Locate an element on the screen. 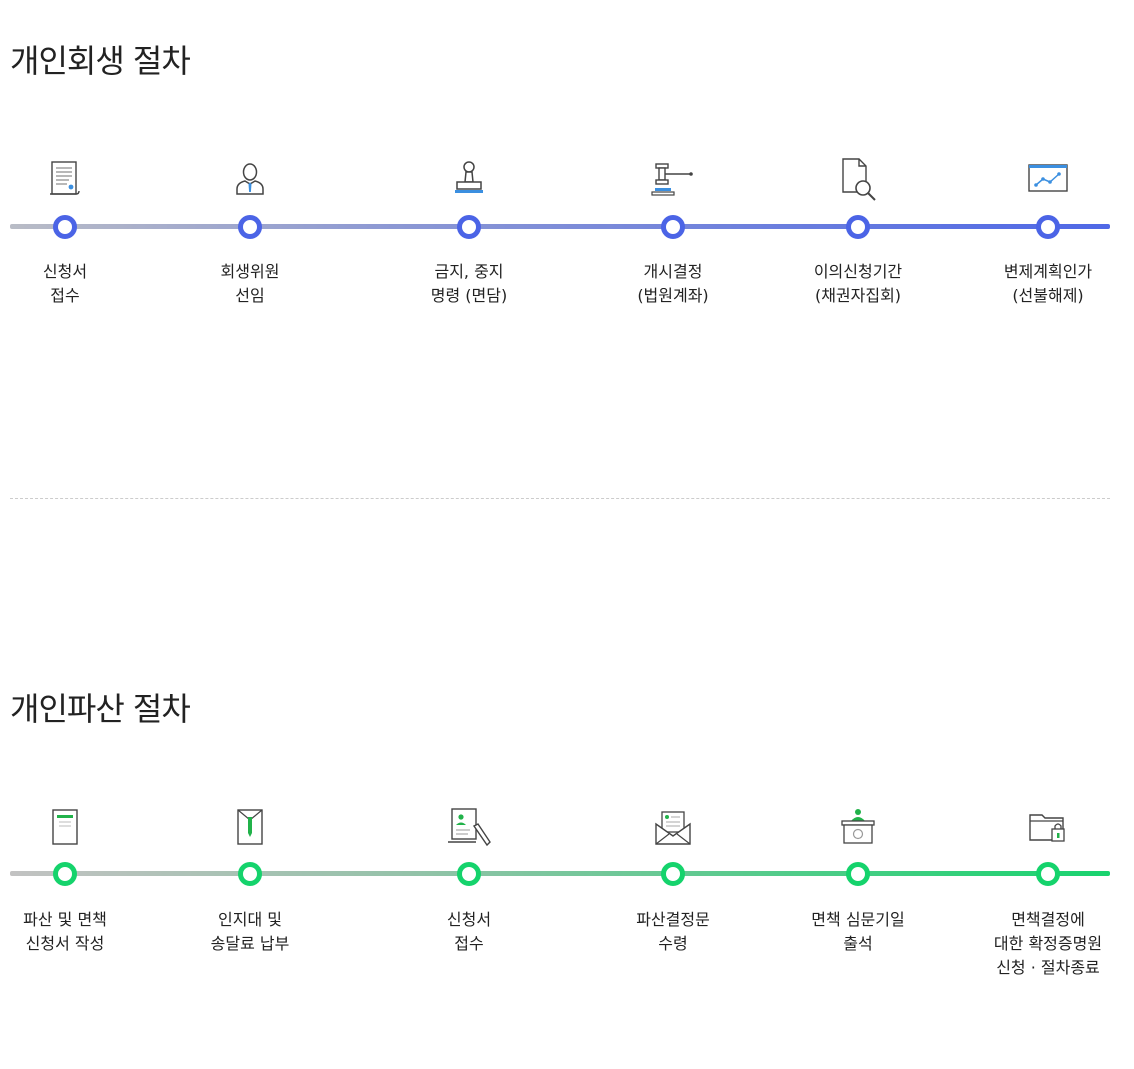 The image size is (1134, 1069). person-tie-icon is located at coordinates (250, 179).